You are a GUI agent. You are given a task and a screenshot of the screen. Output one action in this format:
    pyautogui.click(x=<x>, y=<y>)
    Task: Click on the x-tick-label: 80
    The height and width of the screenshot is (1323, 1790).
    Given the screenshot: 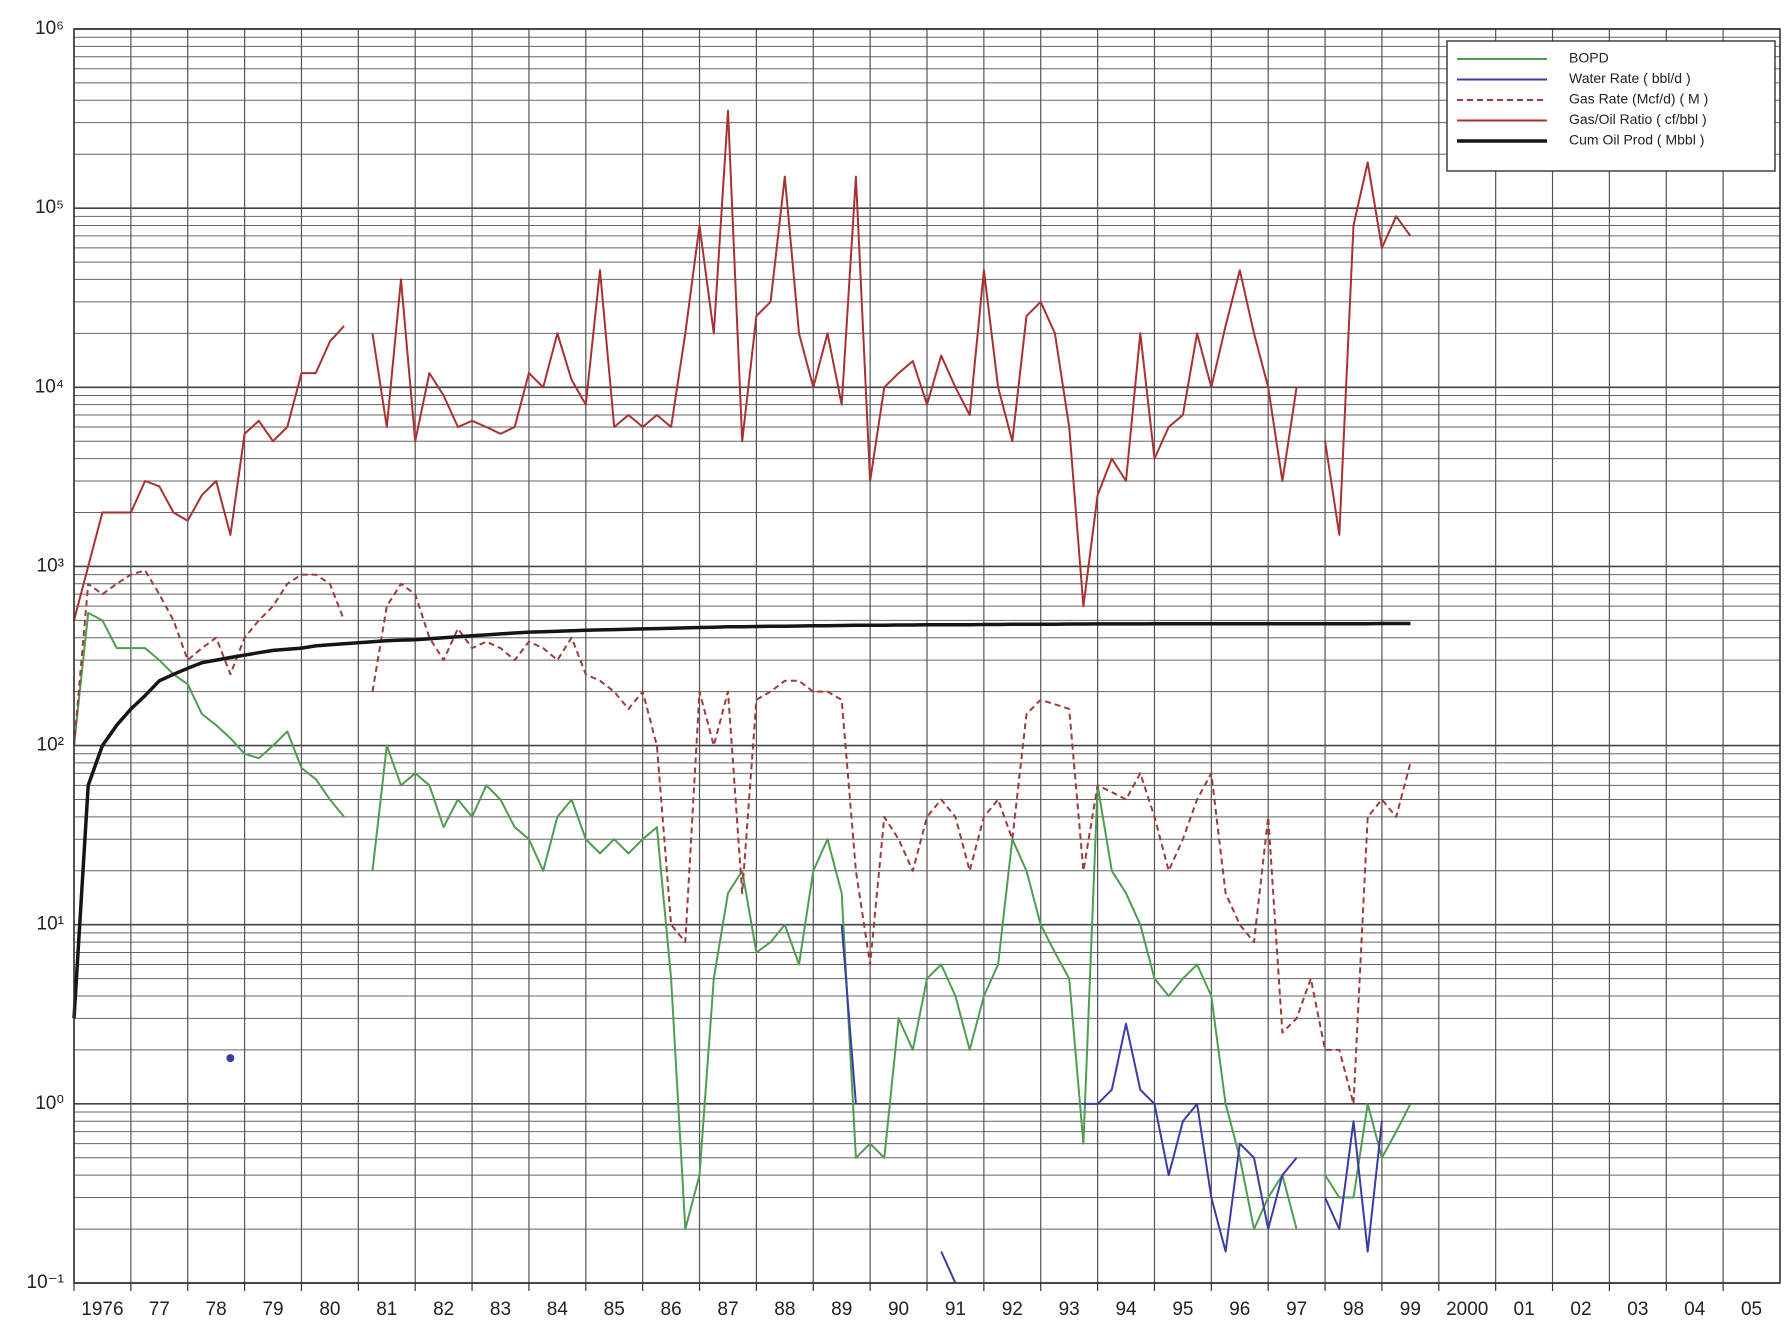 What is the action you would take?
    pyautogui.click(x=329, y=1309)
    